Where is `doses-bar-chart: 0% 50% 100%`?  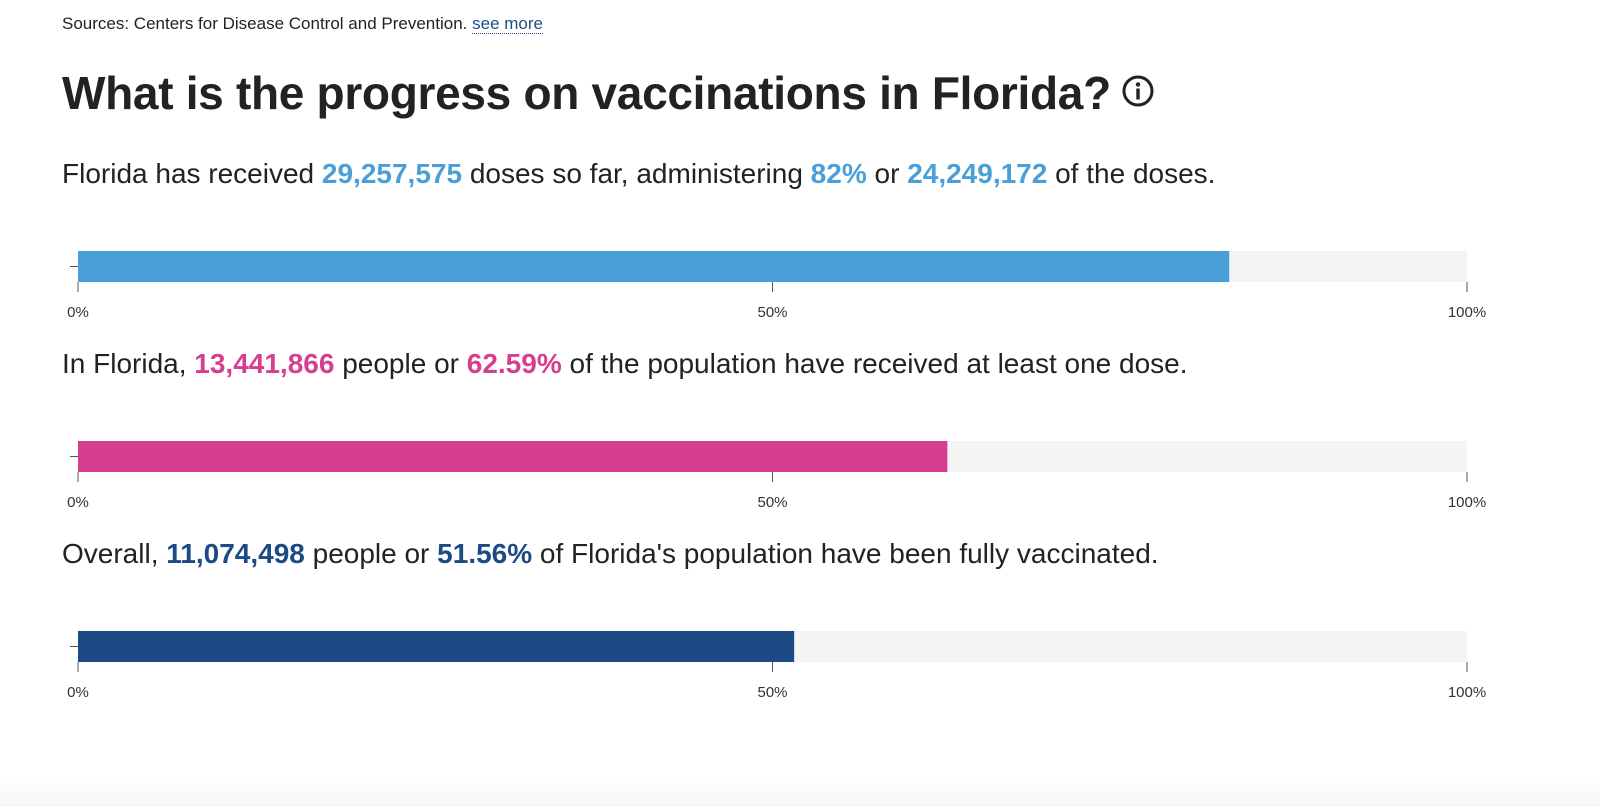
doses-bar-chart: 0% 50% 100% is located at coordinates (776, 286).